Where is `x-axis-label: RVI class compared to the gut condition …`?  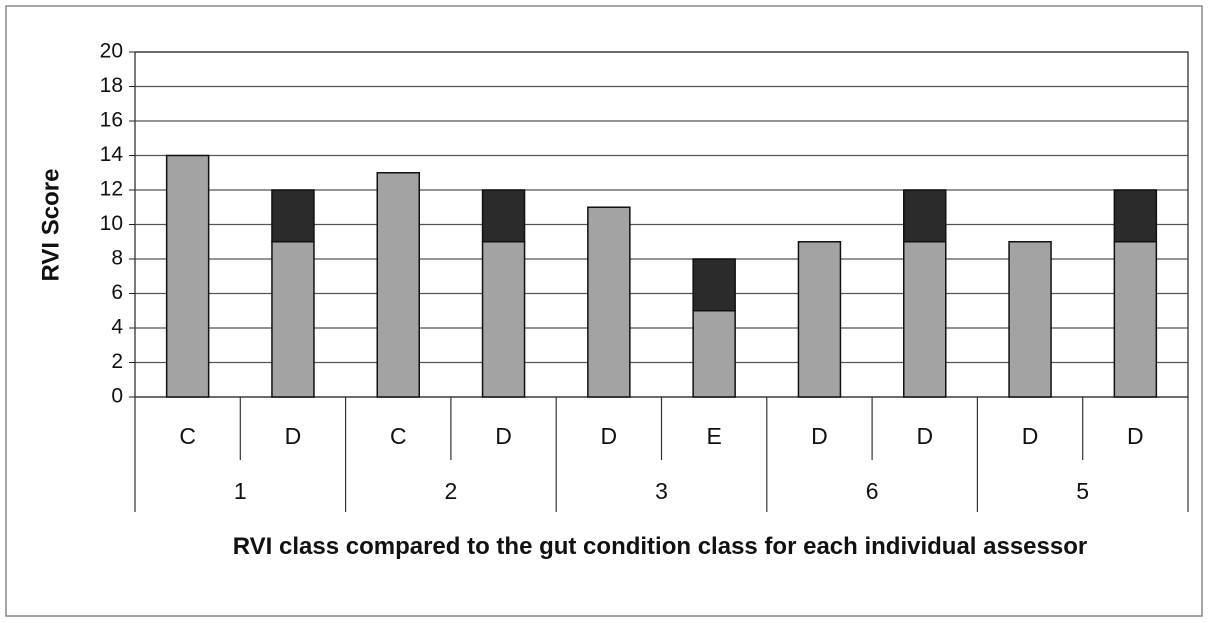
x-axis-label: RVI class compared to the gut condition … is located at coordinates (660, 546).